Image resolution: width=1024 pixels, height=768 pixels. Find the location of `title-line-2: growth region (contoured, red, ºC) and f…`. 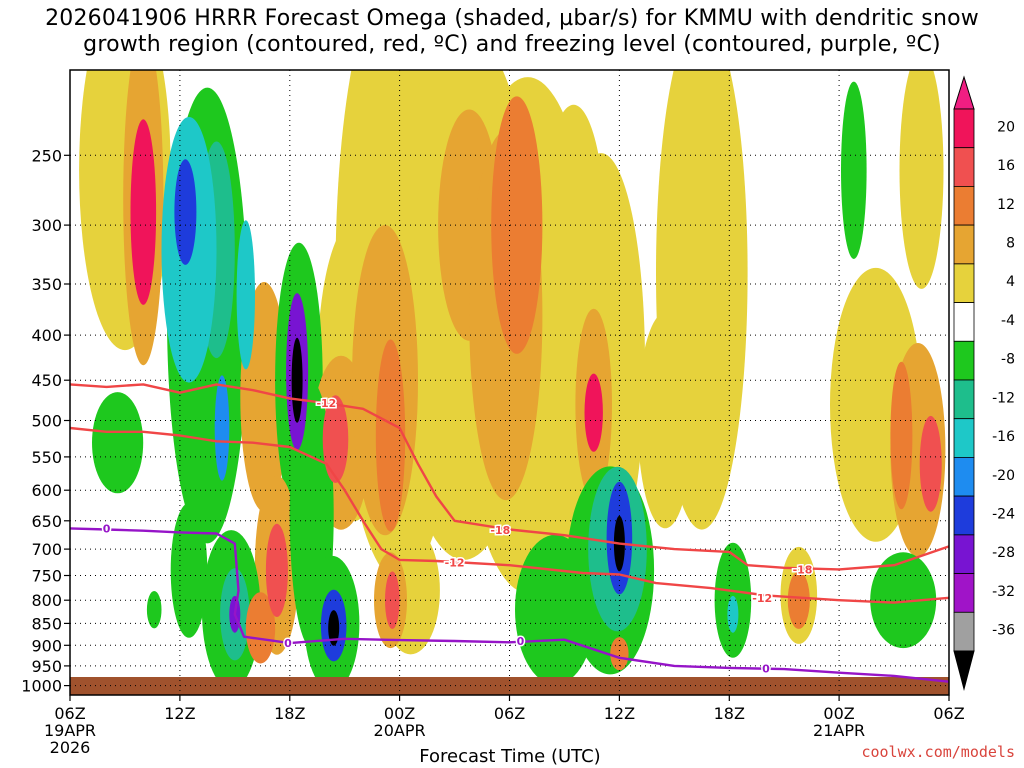

title-line-2: growth region (contoured, red, ºC) and f… is located at coordinates (512, 44).